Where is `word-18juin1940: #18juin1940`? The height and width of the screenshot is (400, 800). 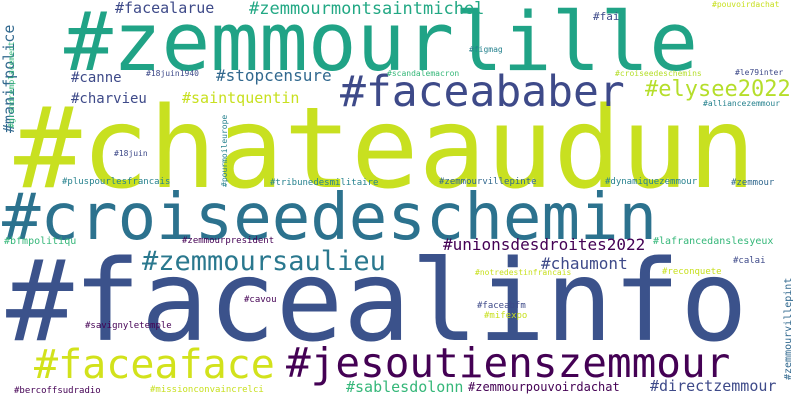
word-18juin1940: #18juin1940 is located at coordinates (172, 73).